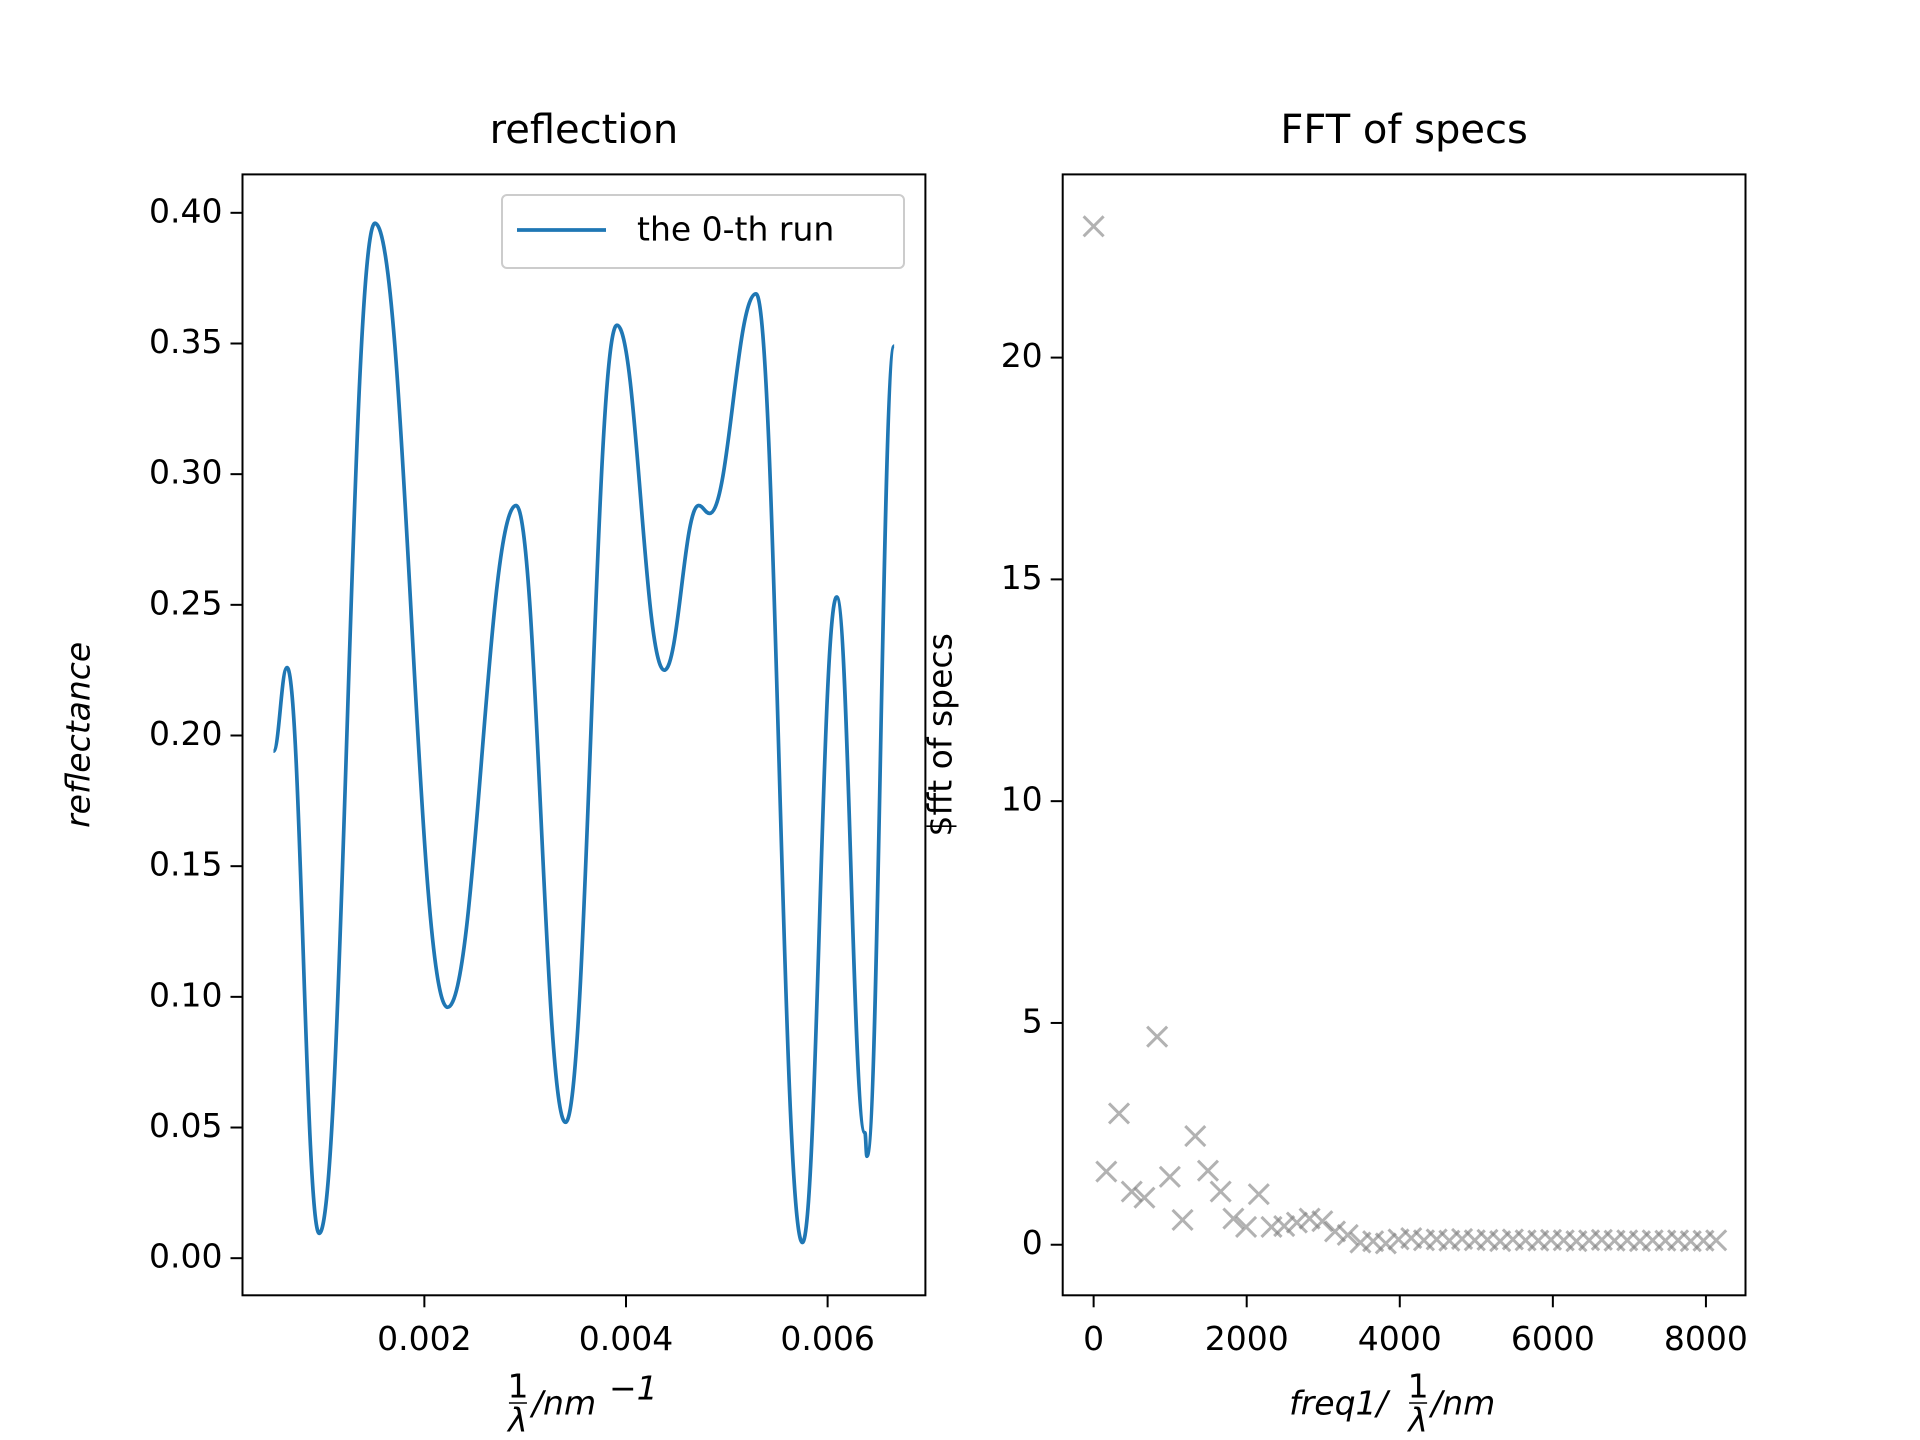 This screenshot has height=1440, width=1920. What do you see at coordinates (1403, 130) in the screenshot?
I see `chart-title: FFT of specs` at bounding box center [1403, 130].